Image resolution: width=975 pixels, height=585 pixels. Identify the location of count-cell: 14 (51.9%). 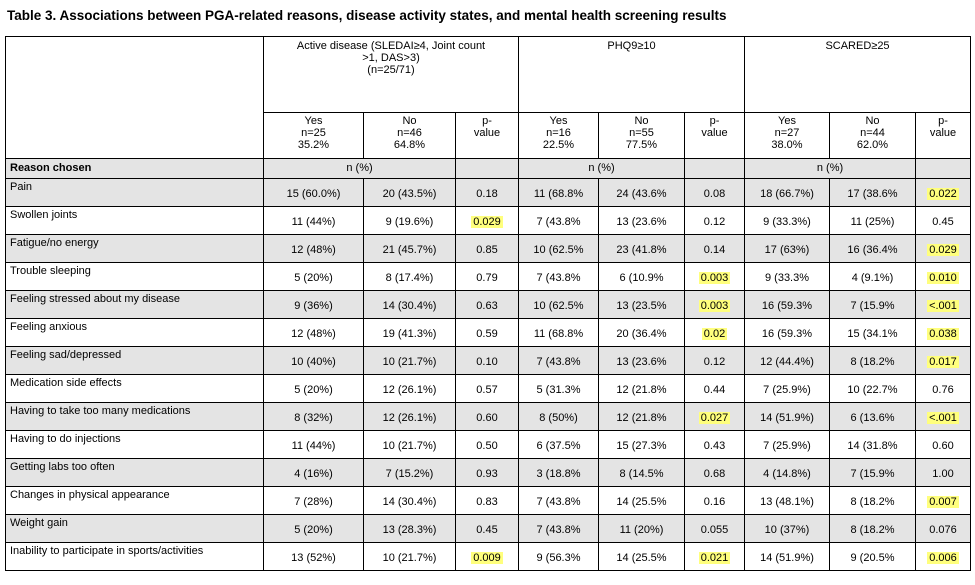
(787, 416).